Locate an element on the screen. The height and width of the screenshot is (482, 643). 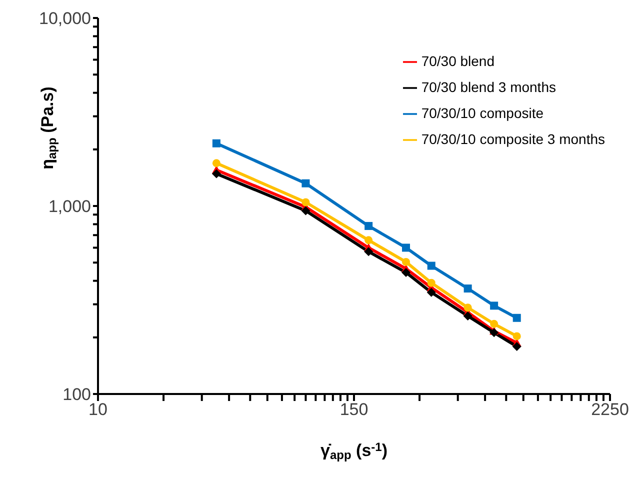
legend-label: 70/30 blend 3 months is located at coordinates (488, 87).